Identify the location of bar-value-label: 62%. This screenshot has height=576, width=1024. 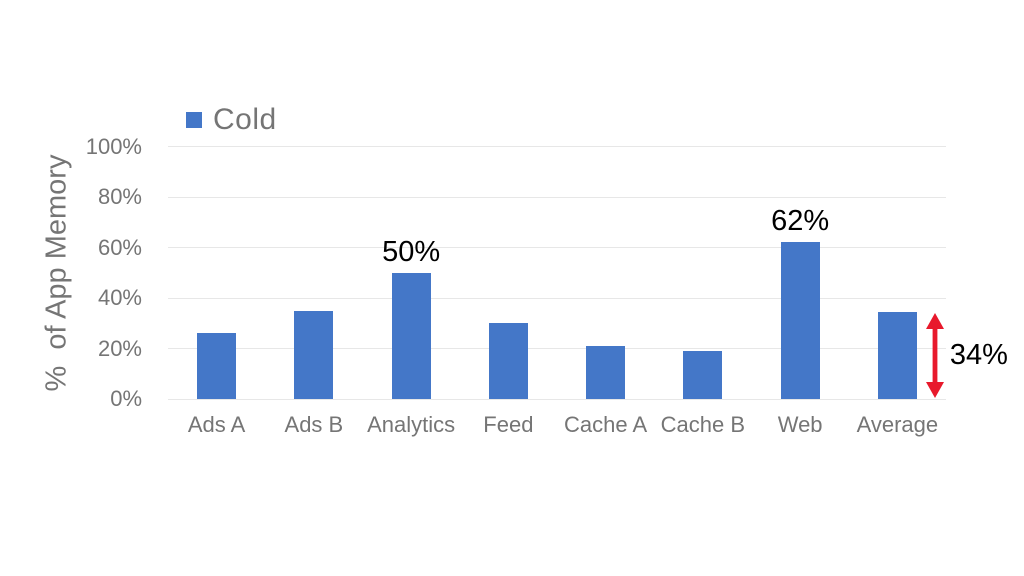
(800, 221).